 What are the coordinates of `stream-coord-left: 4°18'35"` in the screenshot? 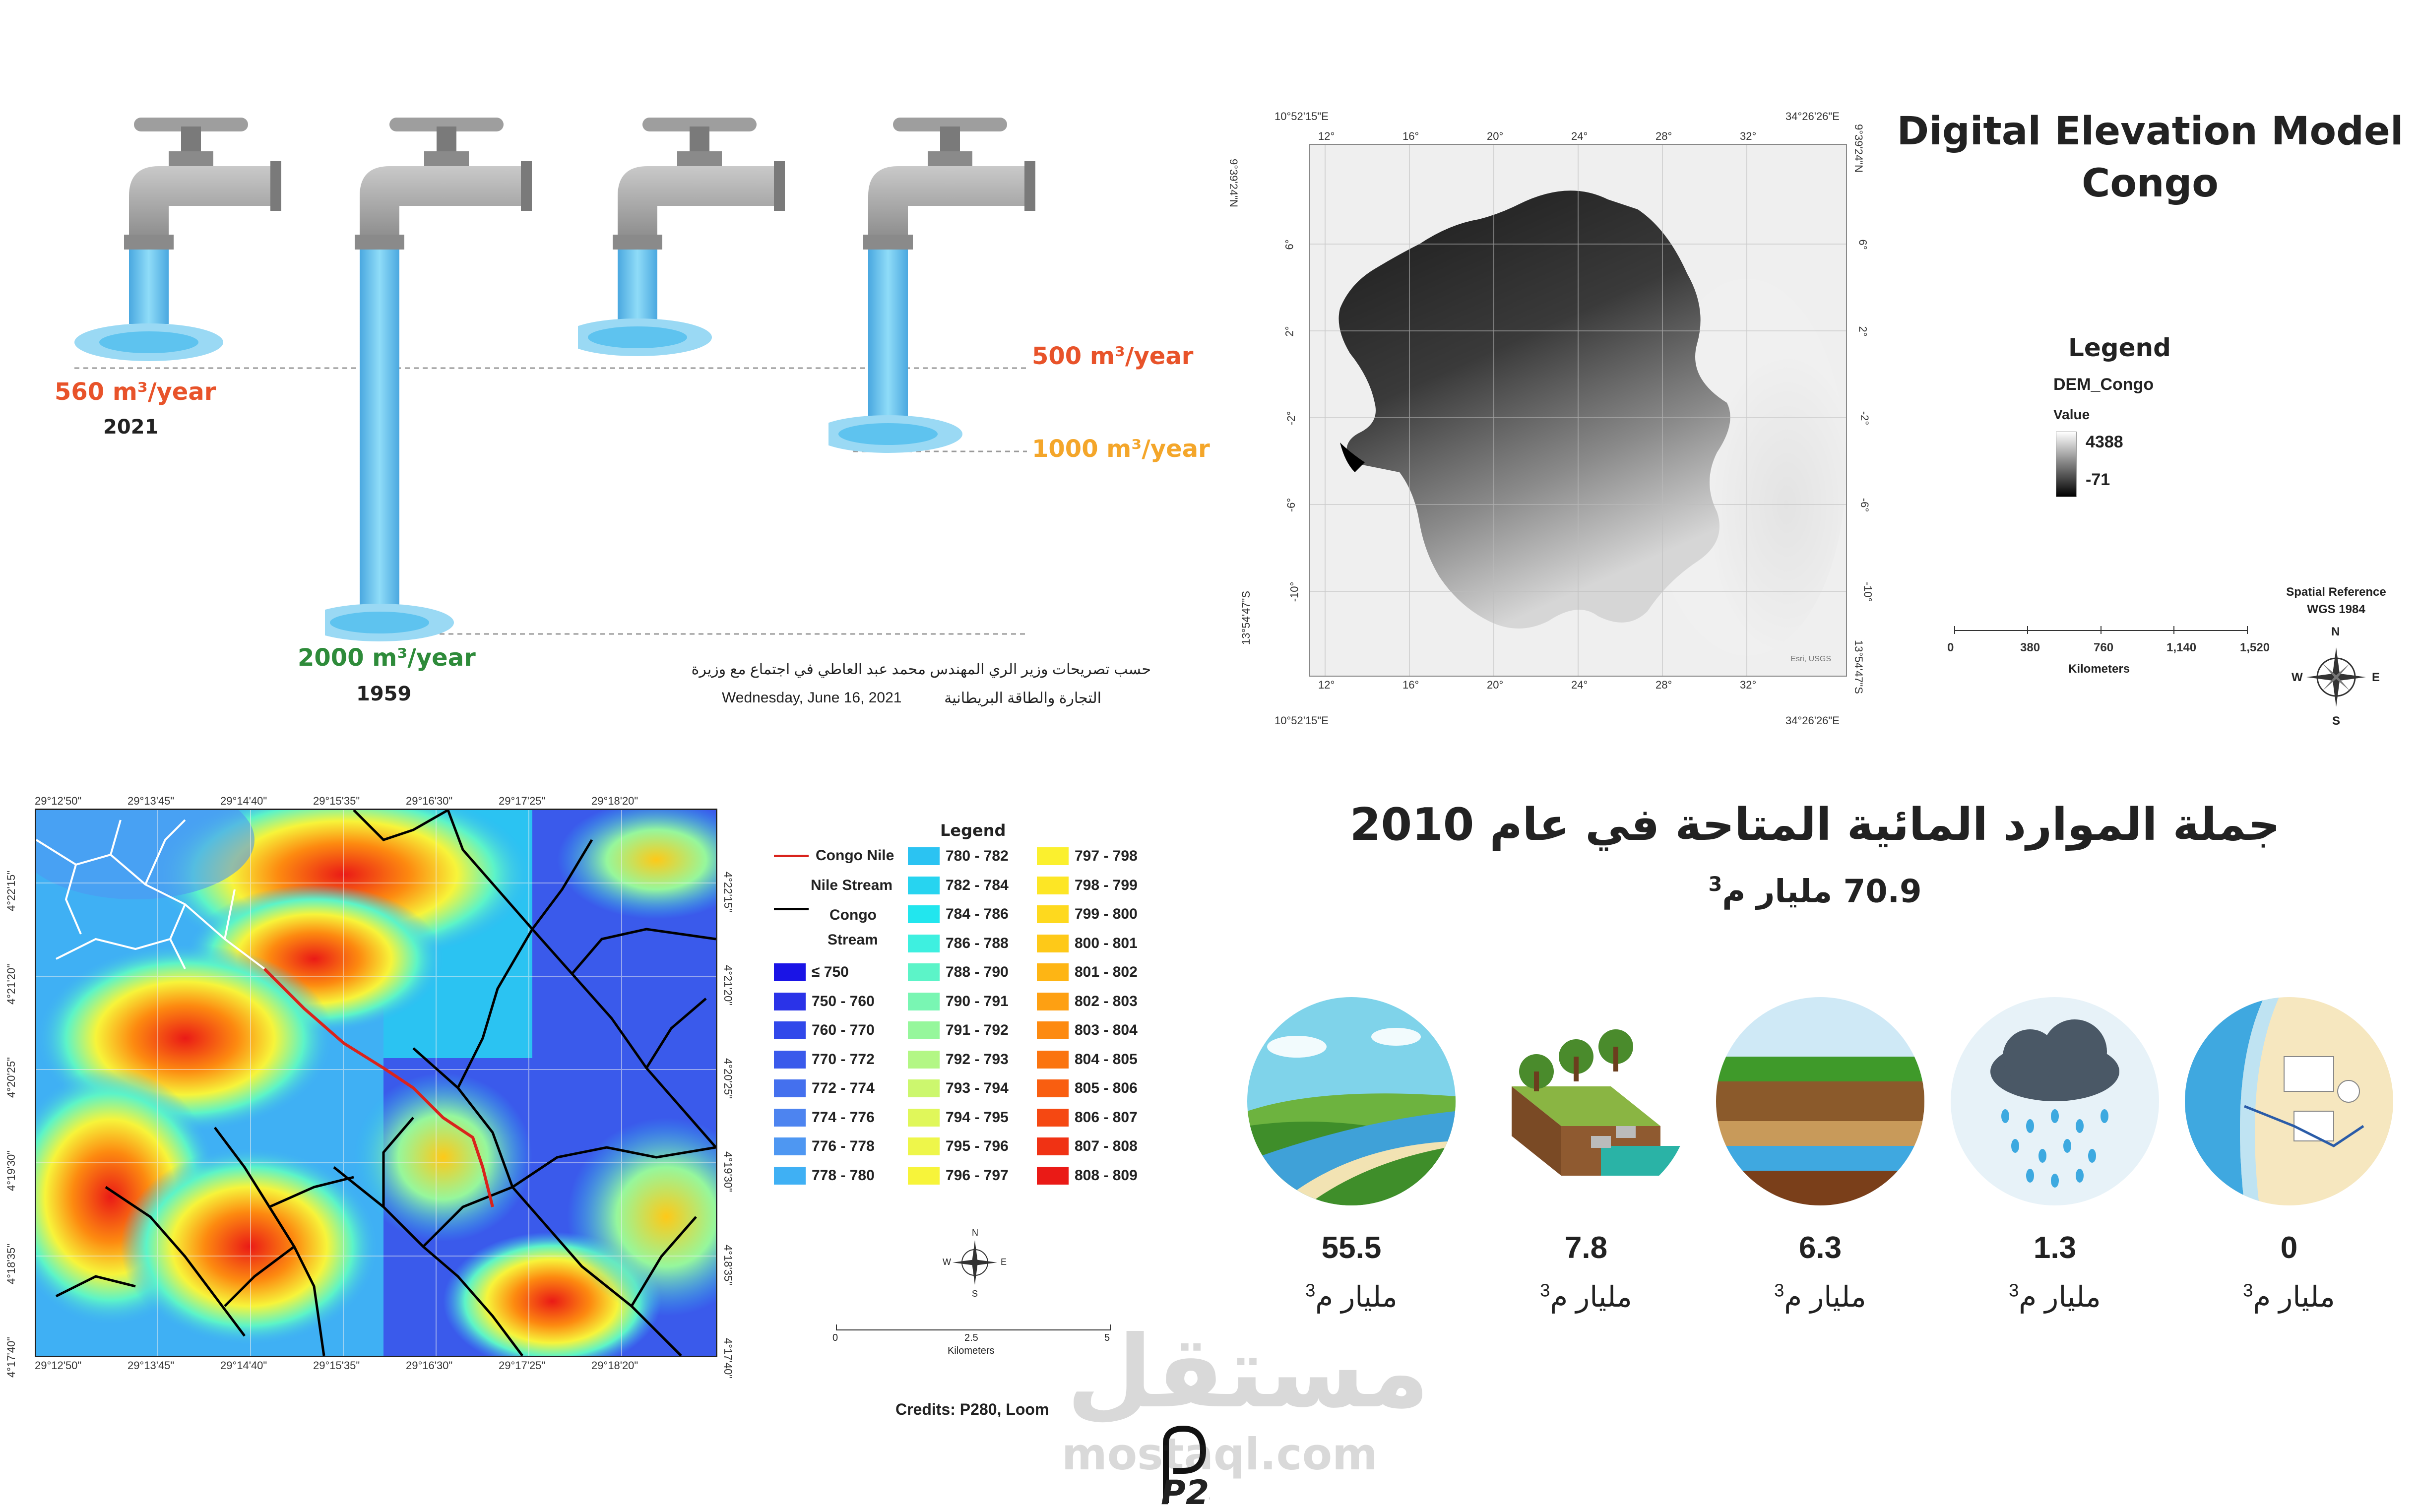 It's located at (11, 1264).